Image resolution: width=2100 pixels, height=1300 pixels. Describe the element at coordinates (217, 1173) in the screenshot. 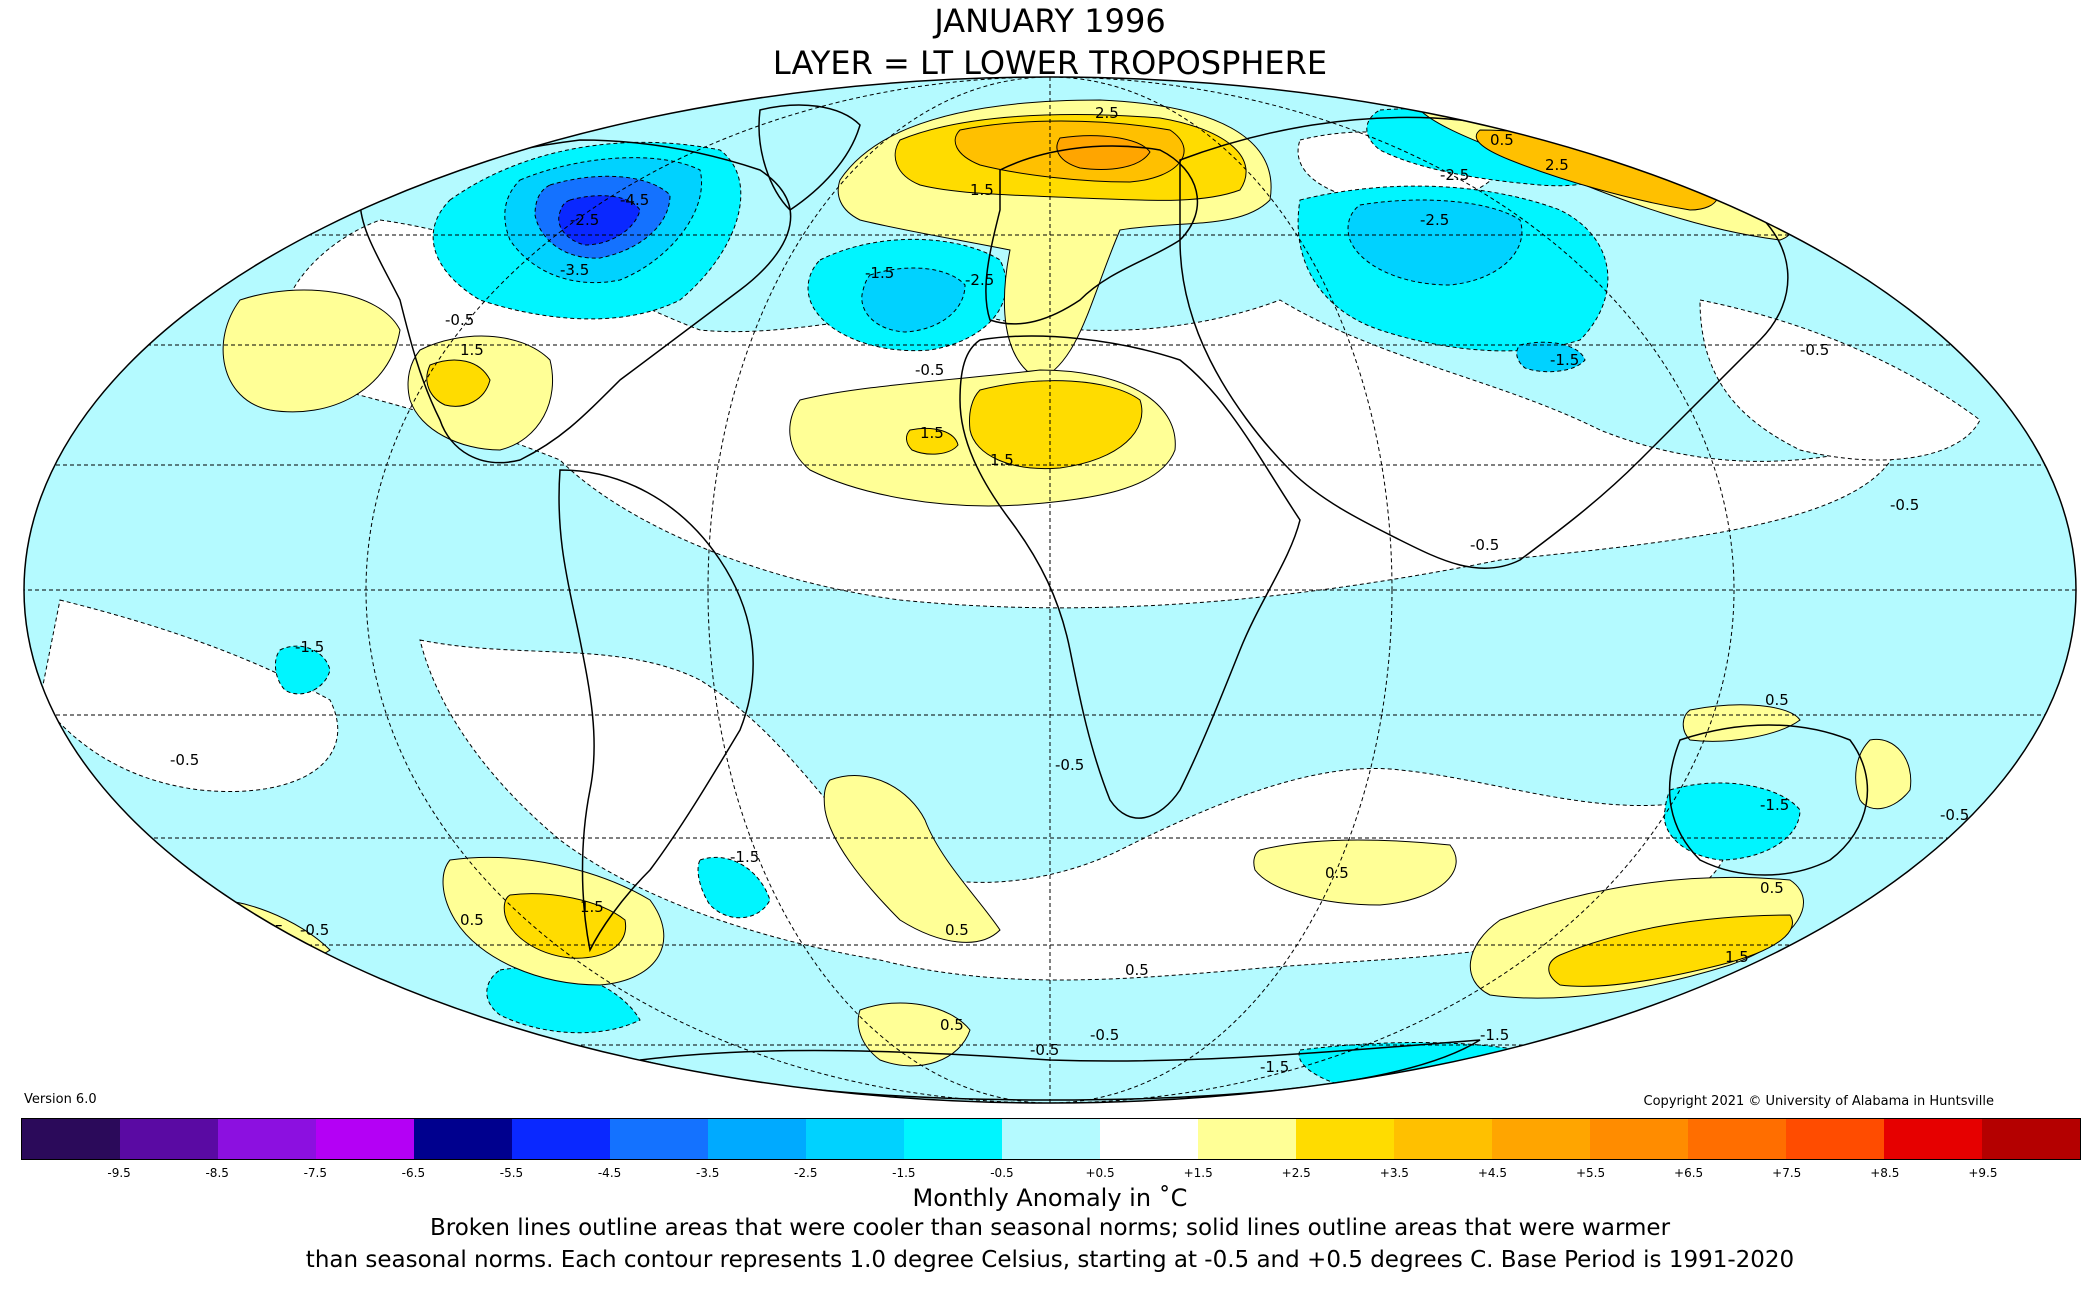

I see `colorbar-tick-label: -8.5` at that location.